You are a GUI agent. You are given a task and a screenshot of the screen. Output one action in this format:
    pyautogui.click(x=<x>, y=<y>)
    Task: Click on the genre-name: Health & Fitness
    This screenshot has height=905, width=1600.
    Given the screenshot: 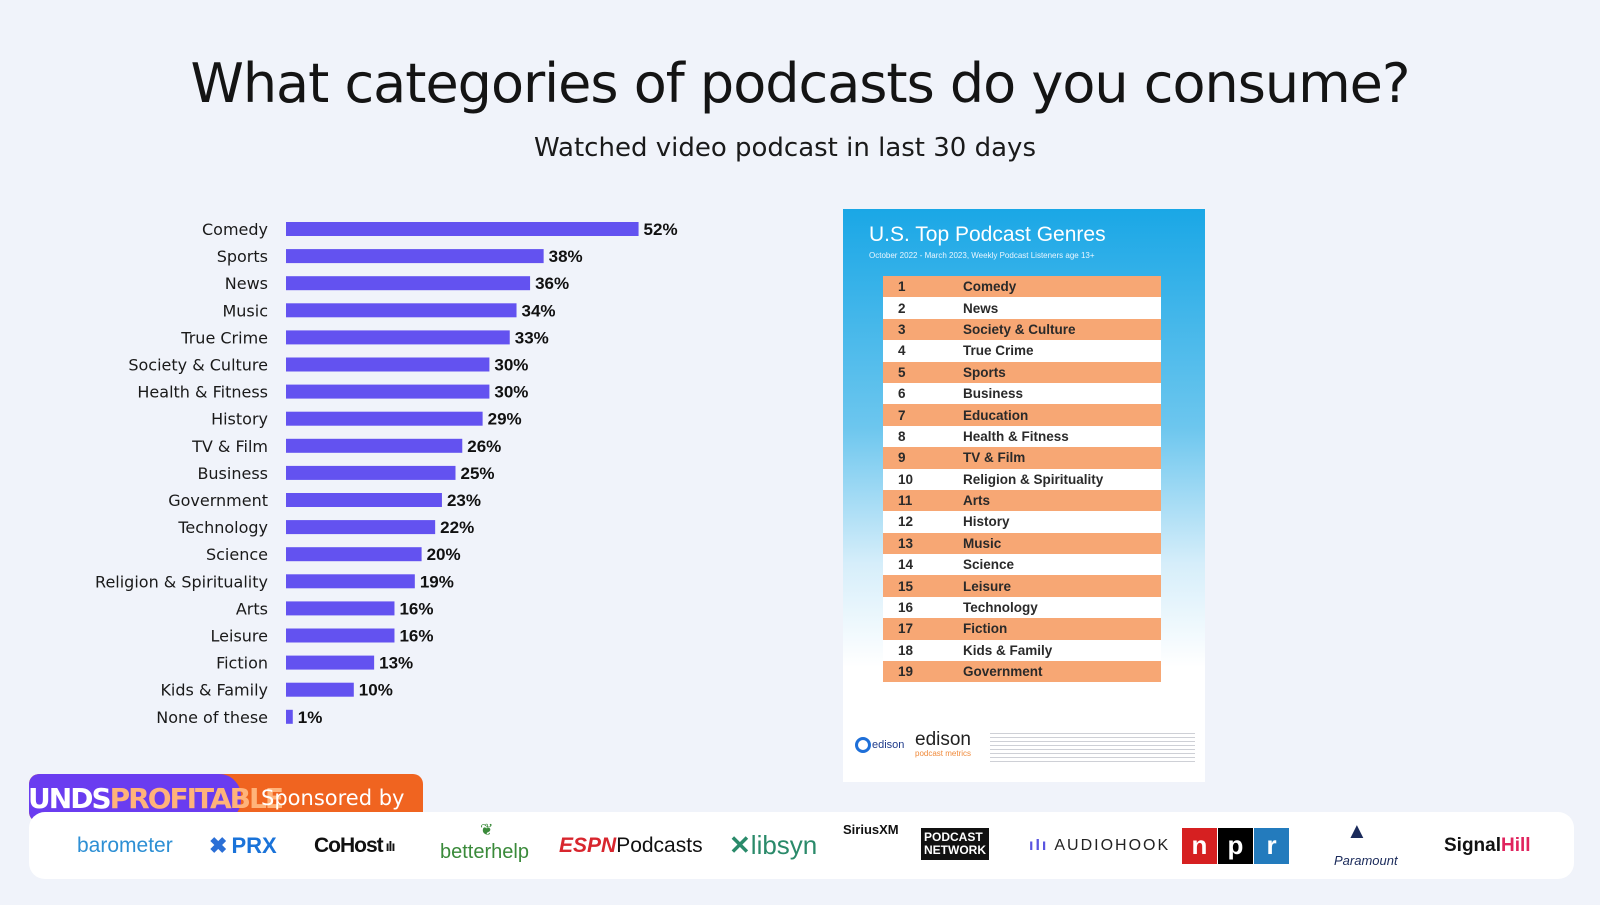 What is the action you would take?
    pyautogui.click(x=1016, y=436)
    